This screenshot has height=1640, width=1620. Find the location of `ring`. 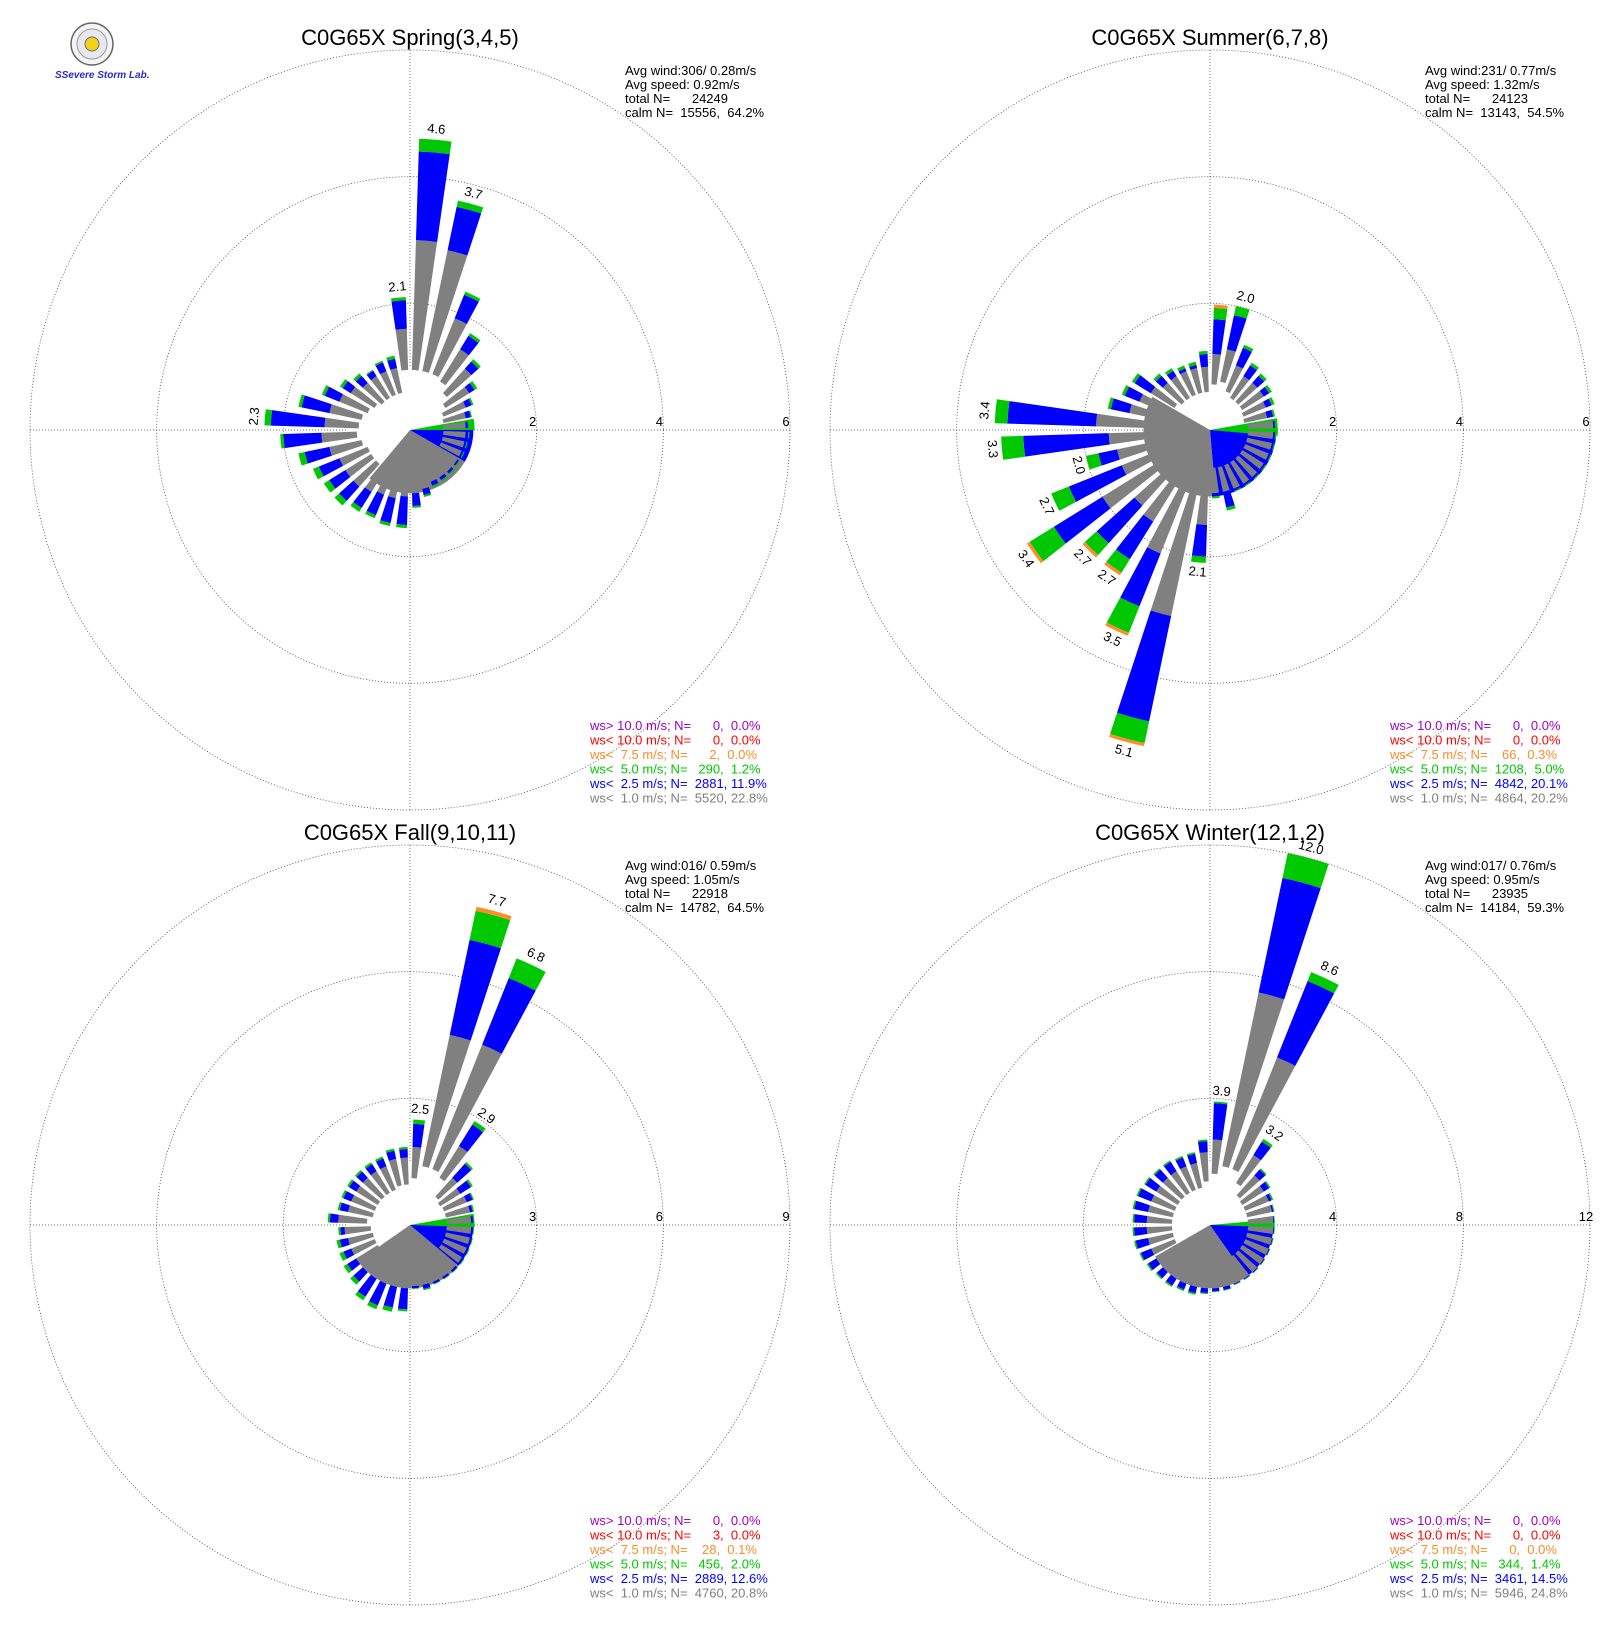

ring is located at coordinates (410, 1225).